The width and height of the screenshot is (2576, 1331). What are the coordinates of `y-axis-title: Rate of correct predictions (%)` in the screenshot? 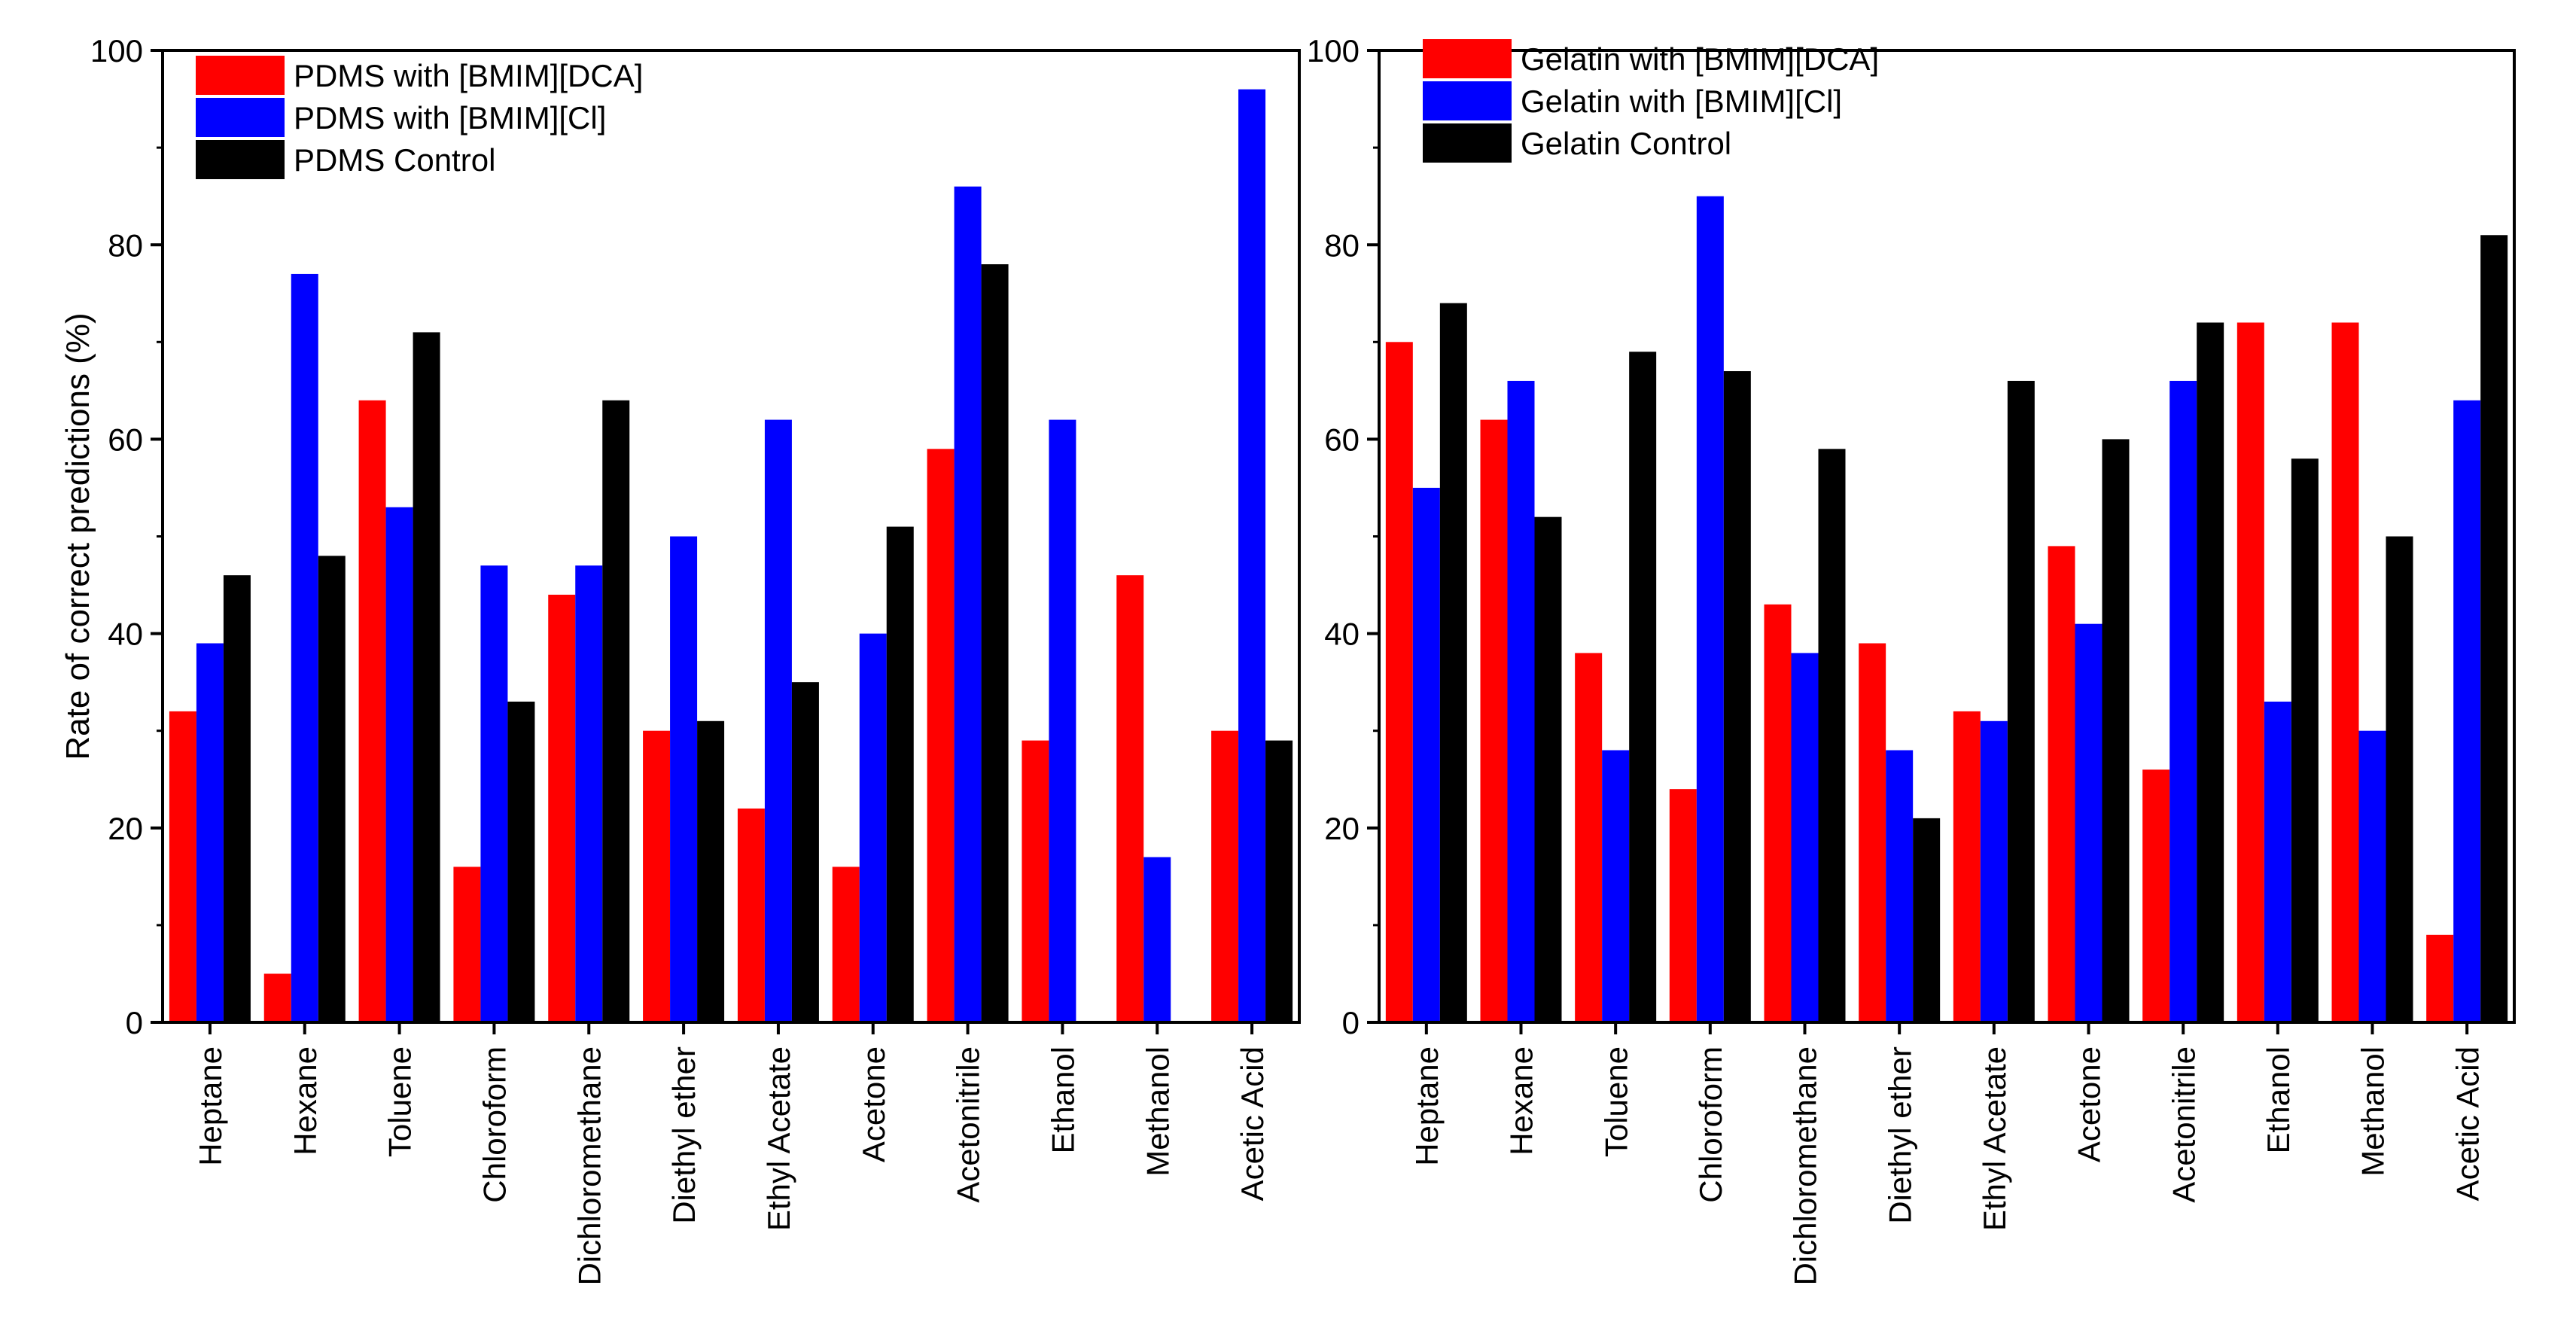 It's located at (77, 536).